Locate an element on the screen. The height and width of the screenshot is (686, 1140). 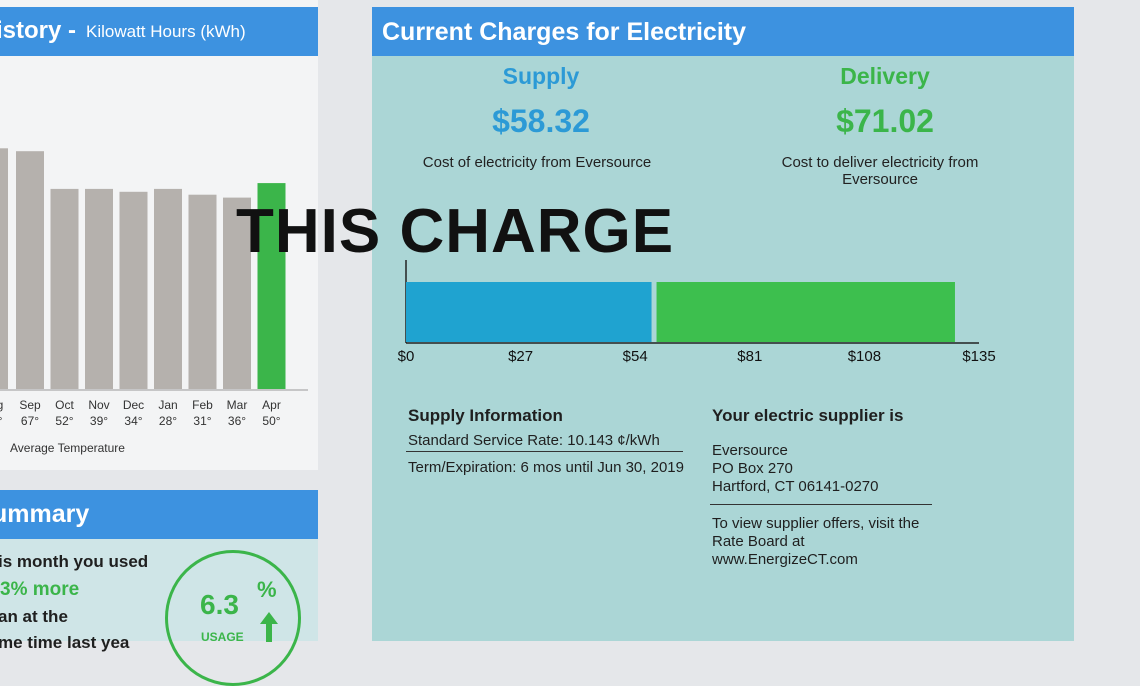
delivery-title: Delivery is located at coordinates (885, 76).